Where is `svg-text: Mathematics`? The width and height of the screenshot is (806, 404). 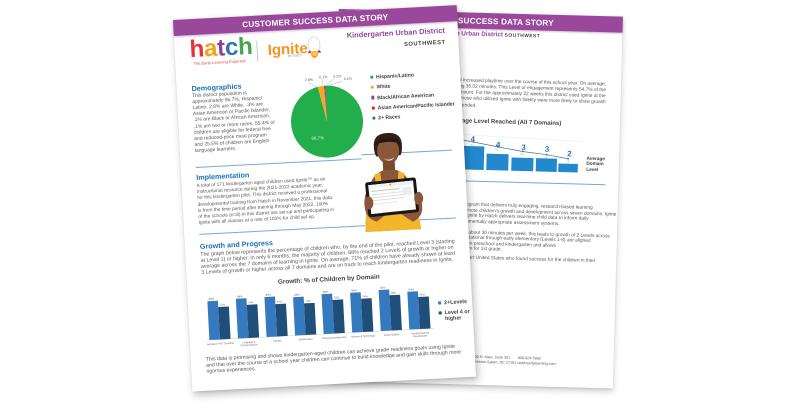
svg-text: Mathematics is located at coordinates (306, 340).